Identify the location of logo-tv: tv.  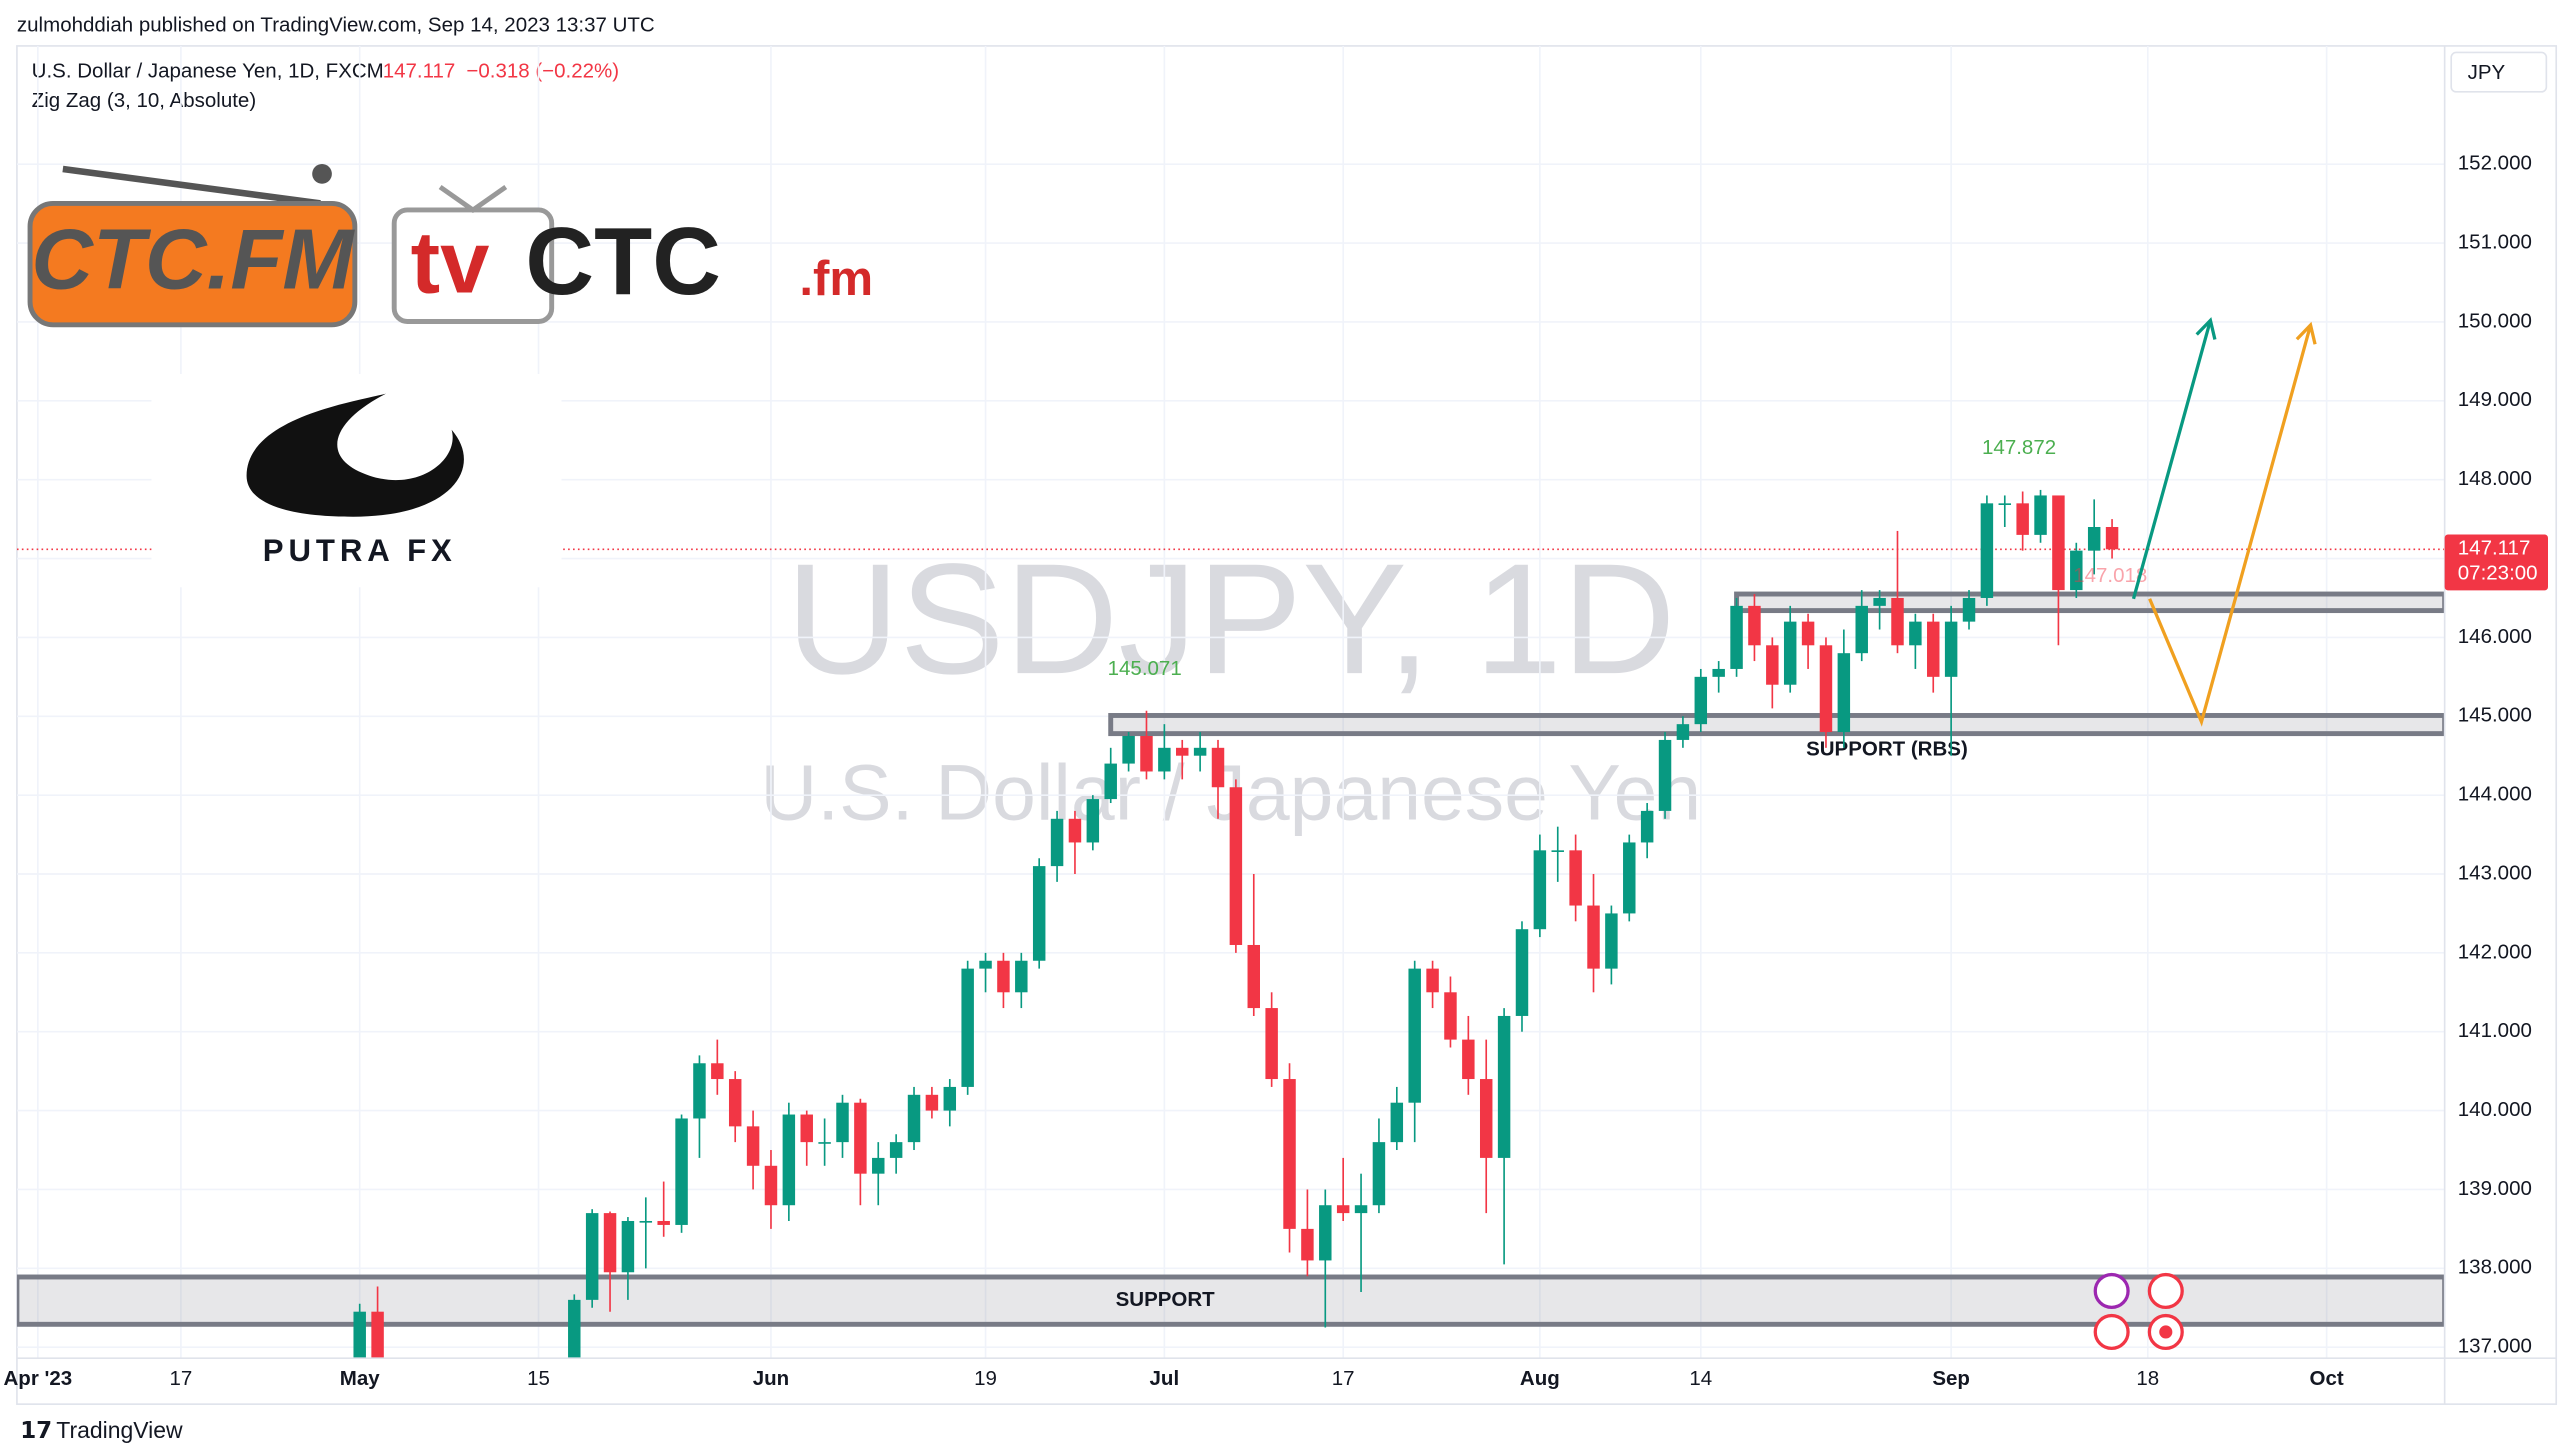
(450, 261).